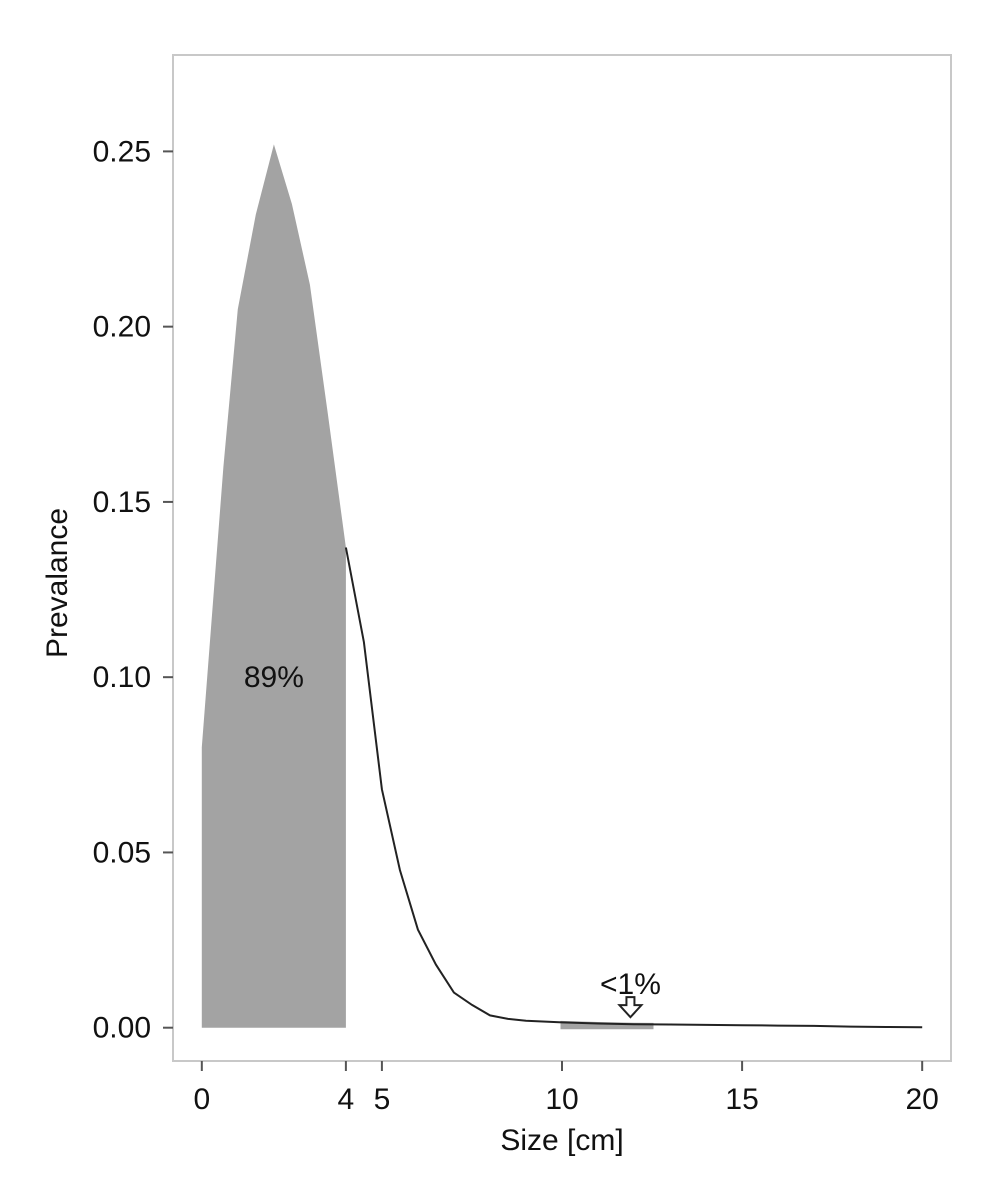 The height and width of the screenshot is (1187, 1000). What do you see at coordinates (382, 1099) in the screenshot?
I see `x-tick-label: 5` at bounding box center [382, 1099].